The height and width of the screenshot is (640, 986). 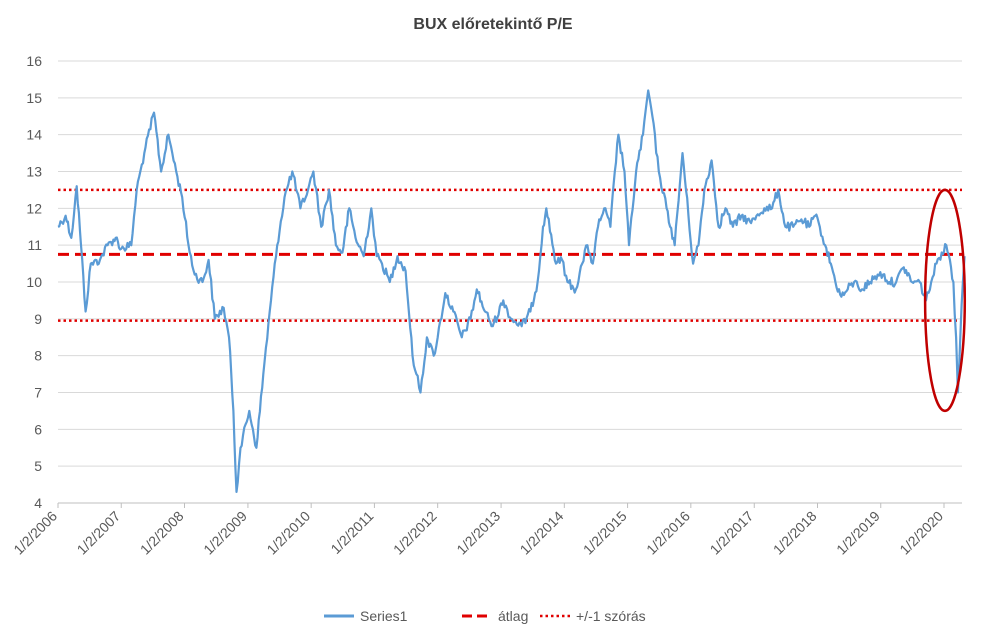 I want to click on x-tick-label: 1/2/2017, so click(x=732, y=533).